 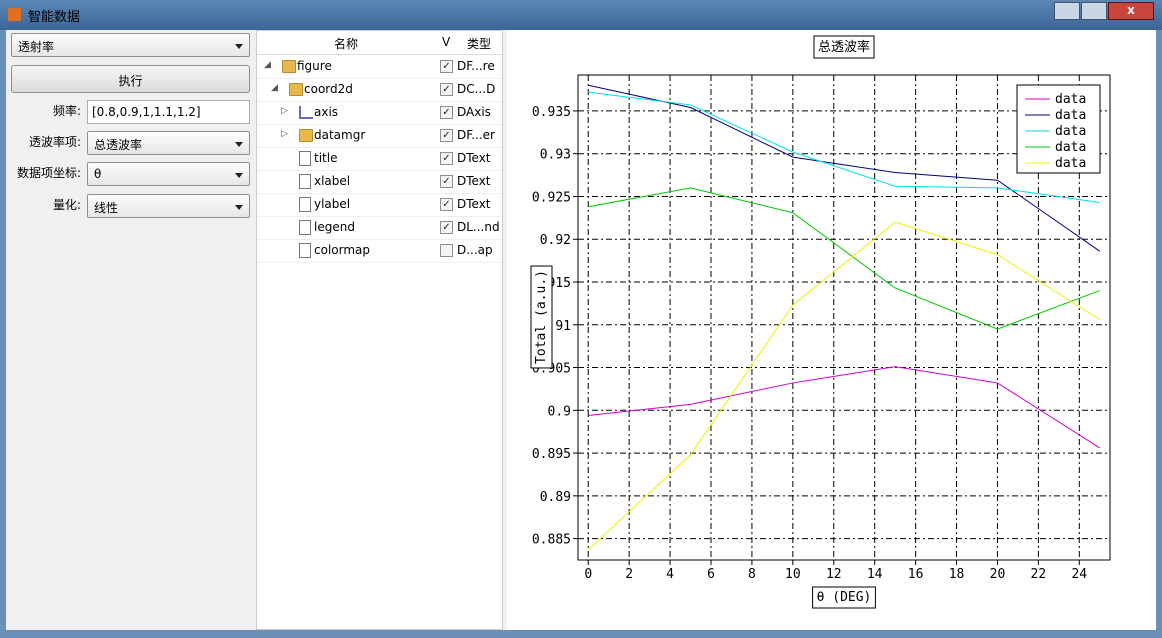 I want to click on x-tick-label: 6, so click(x=711, y=574).